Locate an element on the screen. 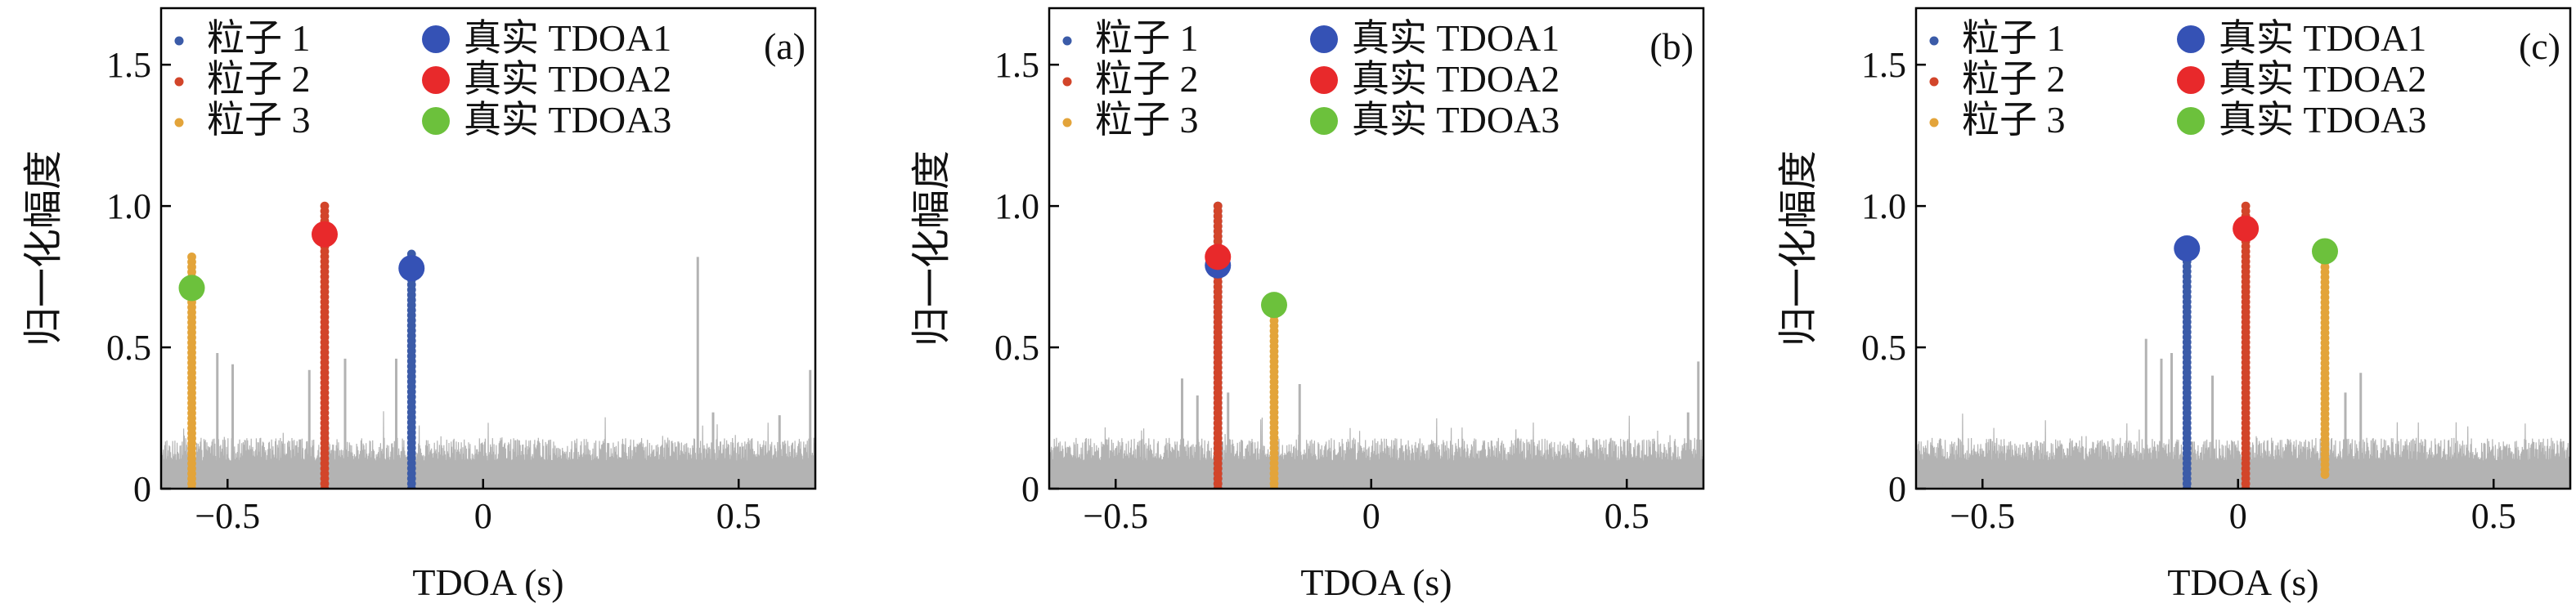 The image size is (2576, 608). panel-label: (a) is located at coordinates (785, 46).